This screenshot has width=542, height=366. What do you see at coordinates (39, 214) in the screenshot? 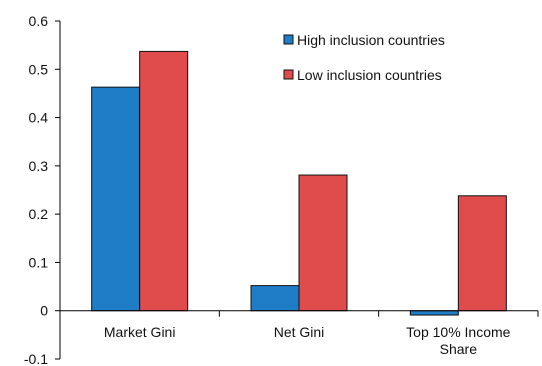
I see `y-tick-label: 0.2` at bounding box center [39, 214].